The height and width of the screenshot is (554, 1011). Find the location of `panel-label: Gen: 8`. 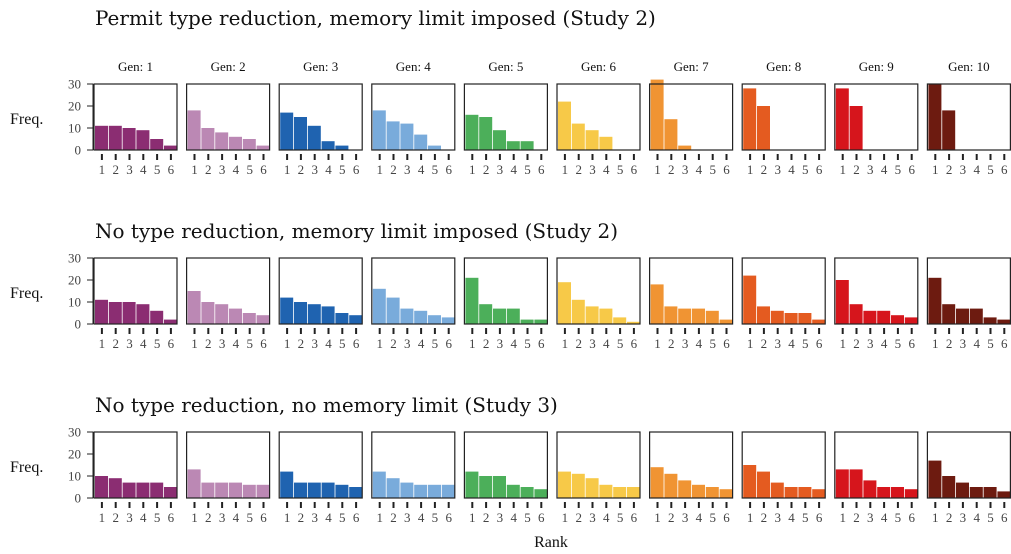

panel-label: Gen: 8 is located at coordinates (783, 66).